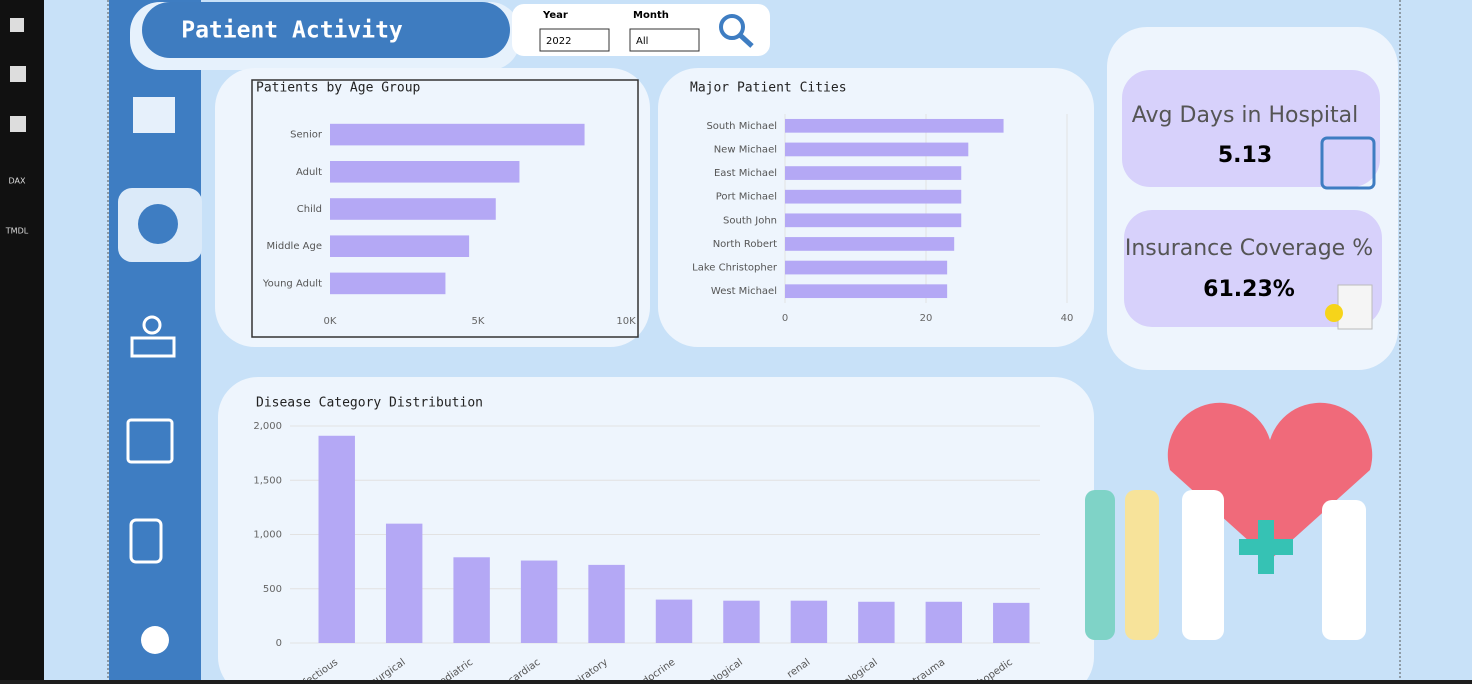 This screenshot has height=684, width=1472. What do you see at coordinates (735, 268) in the screenshot?
I see `y-tick-label: Lake Christopher` at bounding box center [735, 268].